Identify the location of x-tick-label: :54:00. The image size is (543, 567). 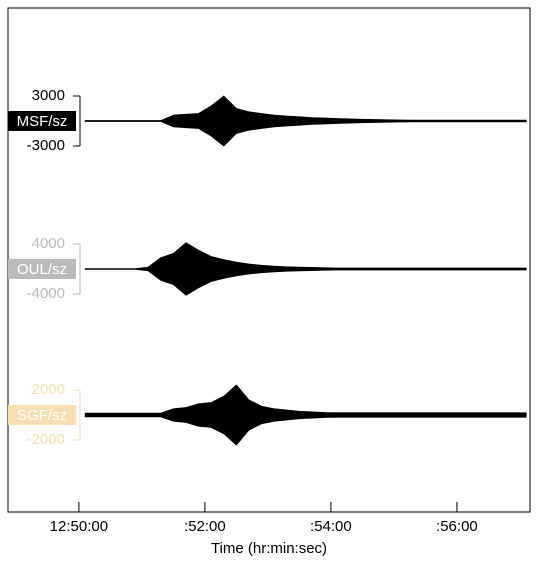
(331, 526).